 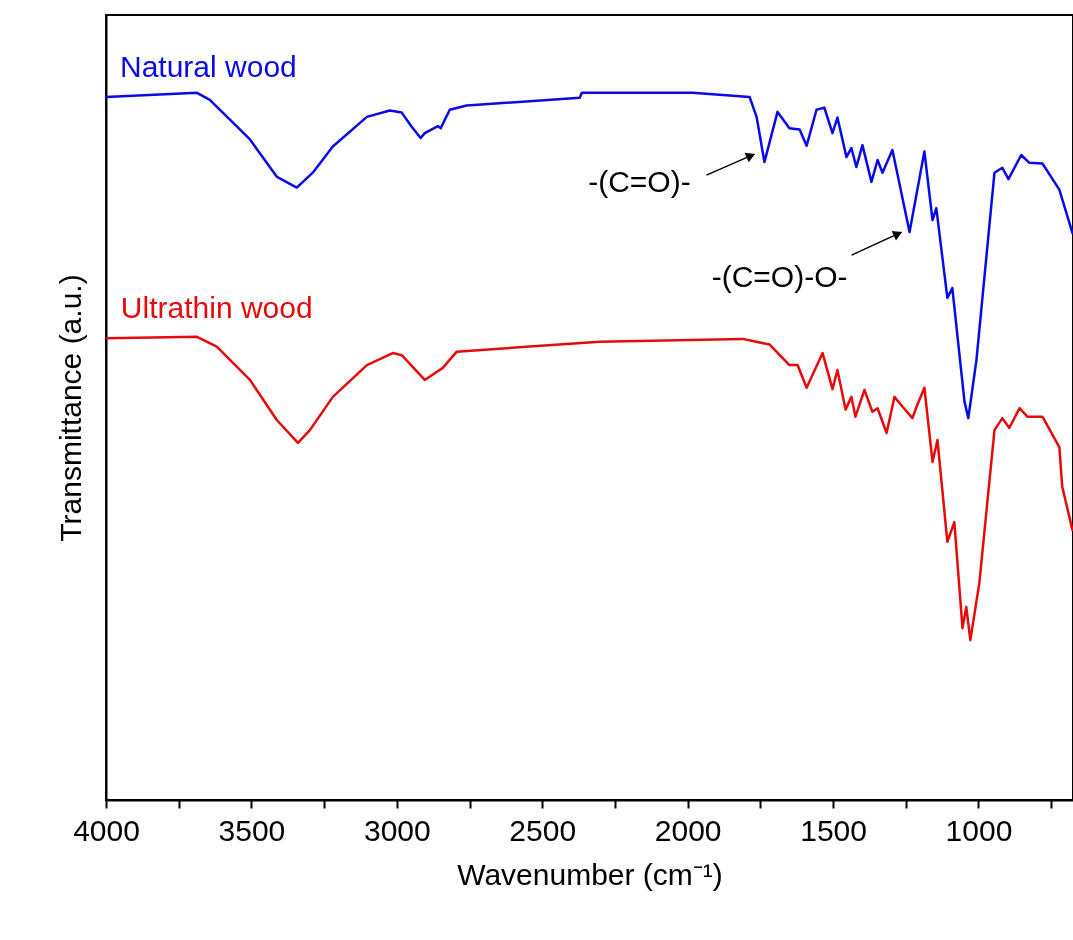 What do you see at coordinates (208, 67) in the screenshot?
I see `series-label: Natural wood` at bounding box center [208, 67].